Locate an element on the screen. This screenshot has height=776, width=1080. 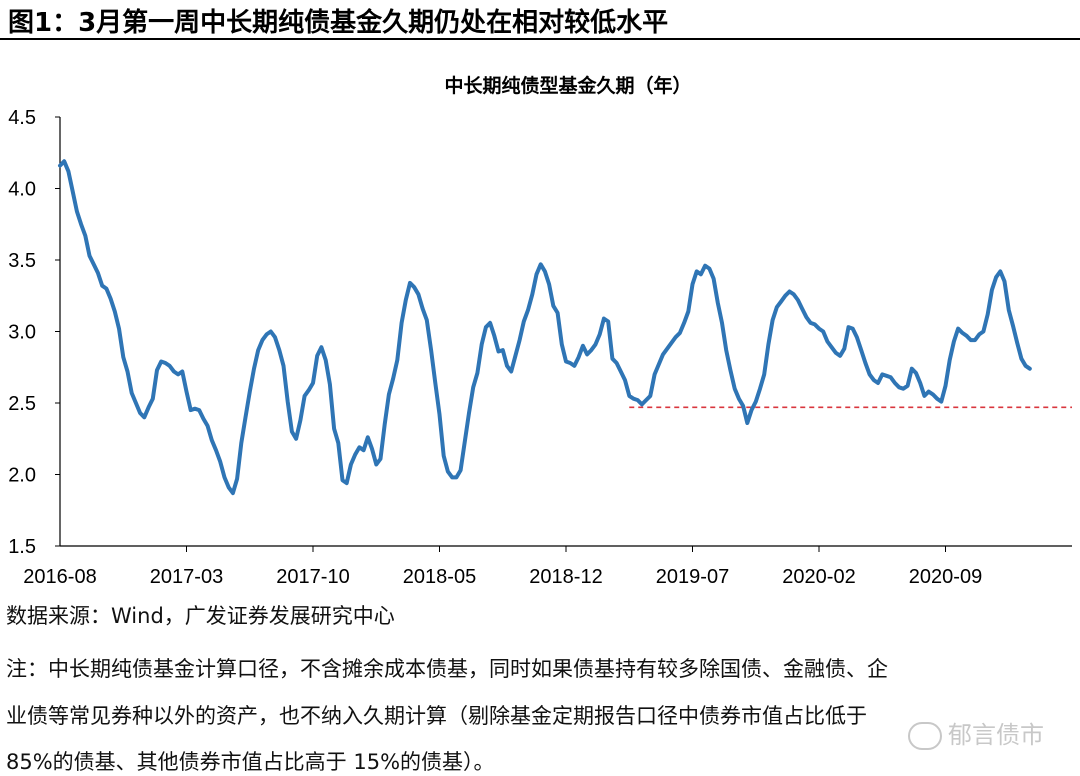
y-tick-label: 4.5 is located at coordinates (22, 118).